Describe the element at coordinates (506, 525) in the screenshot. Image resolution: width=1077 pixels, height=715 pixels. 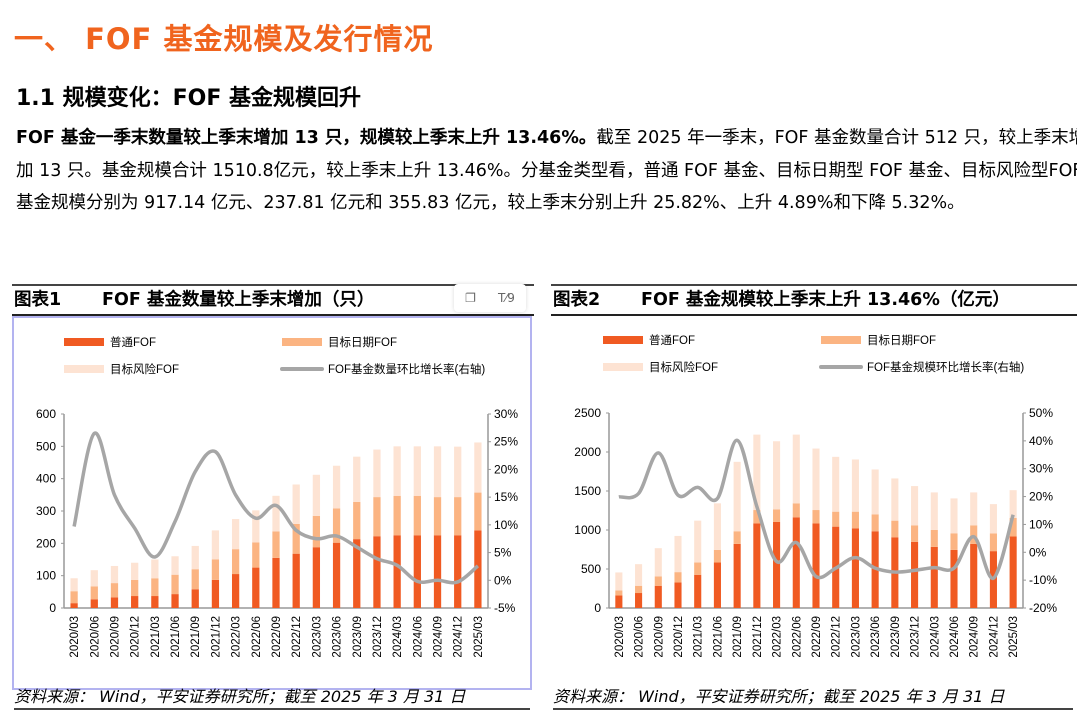
I see `y2-tick-label: 10%` at that location.